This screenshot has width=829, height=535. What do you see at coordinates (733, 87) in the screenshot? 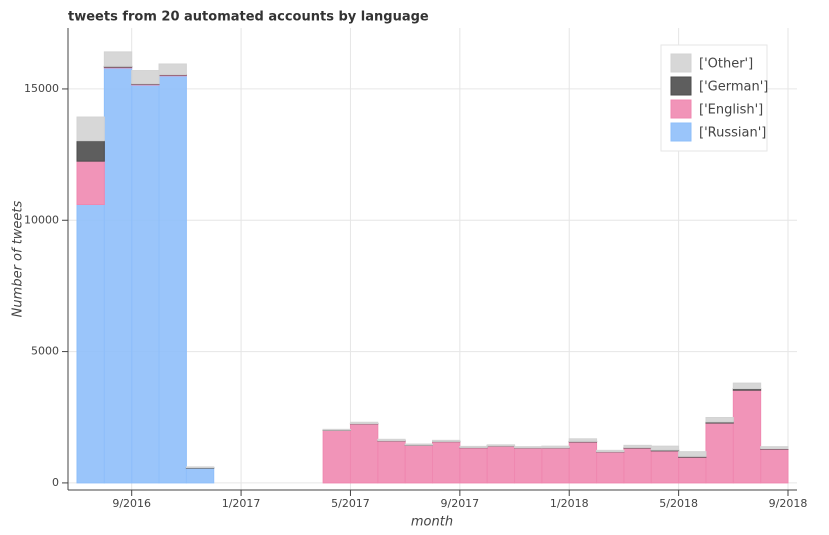
I see `legend-label: ['German']` at bounding box center [733, 87].